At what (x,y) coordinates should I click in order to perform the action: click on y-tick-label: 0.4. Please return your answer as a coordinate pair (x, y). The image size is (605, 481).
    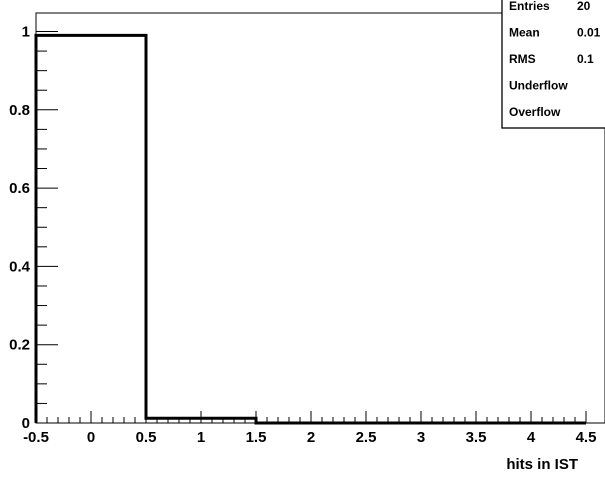
    Looking at the image, I should click on (20, 266).